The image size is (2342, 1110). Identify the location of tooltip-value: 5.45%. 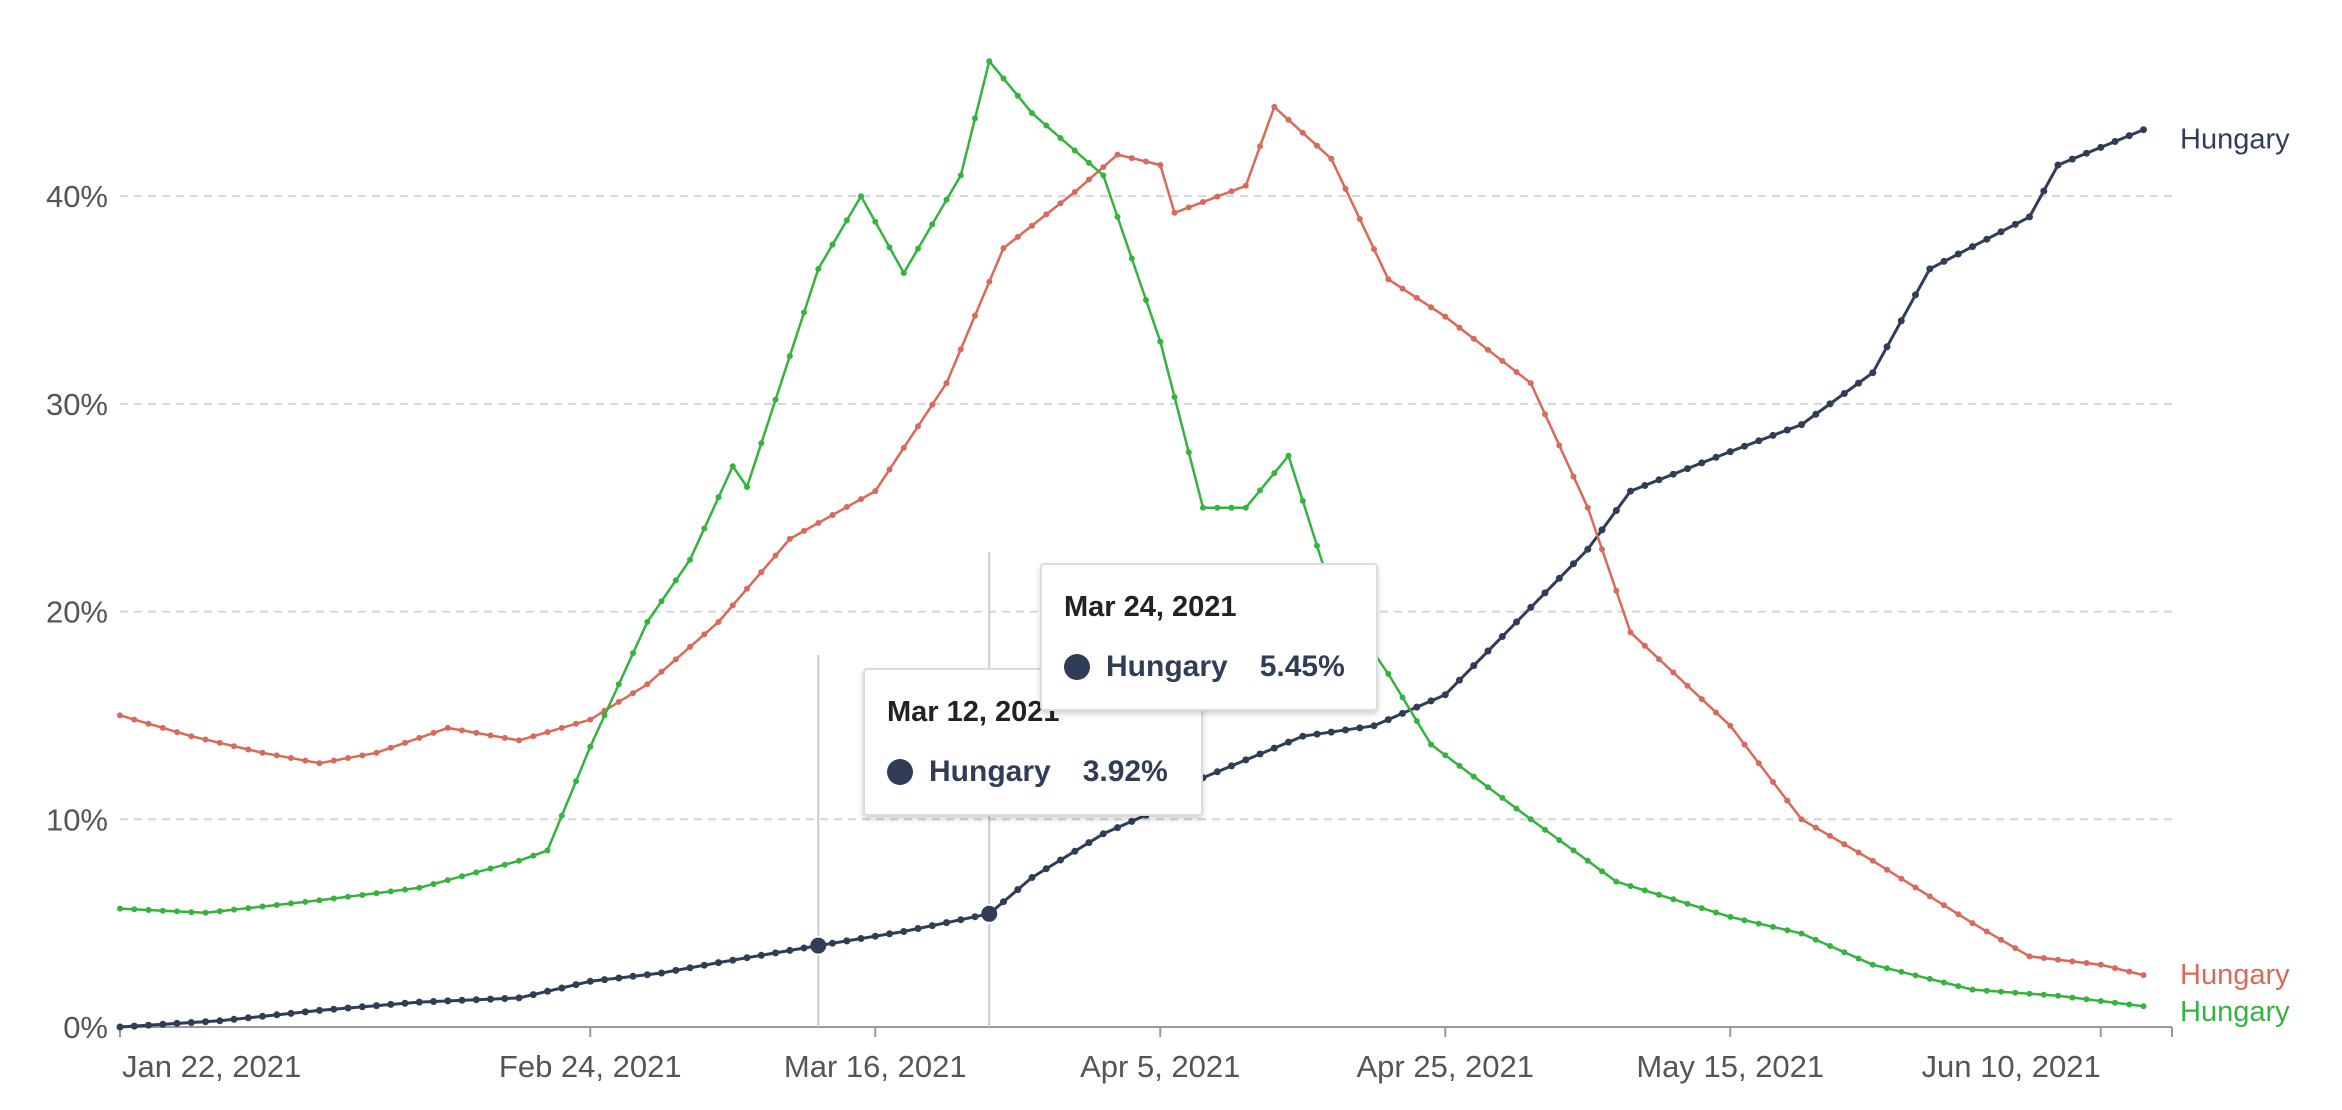
(1302, 666).